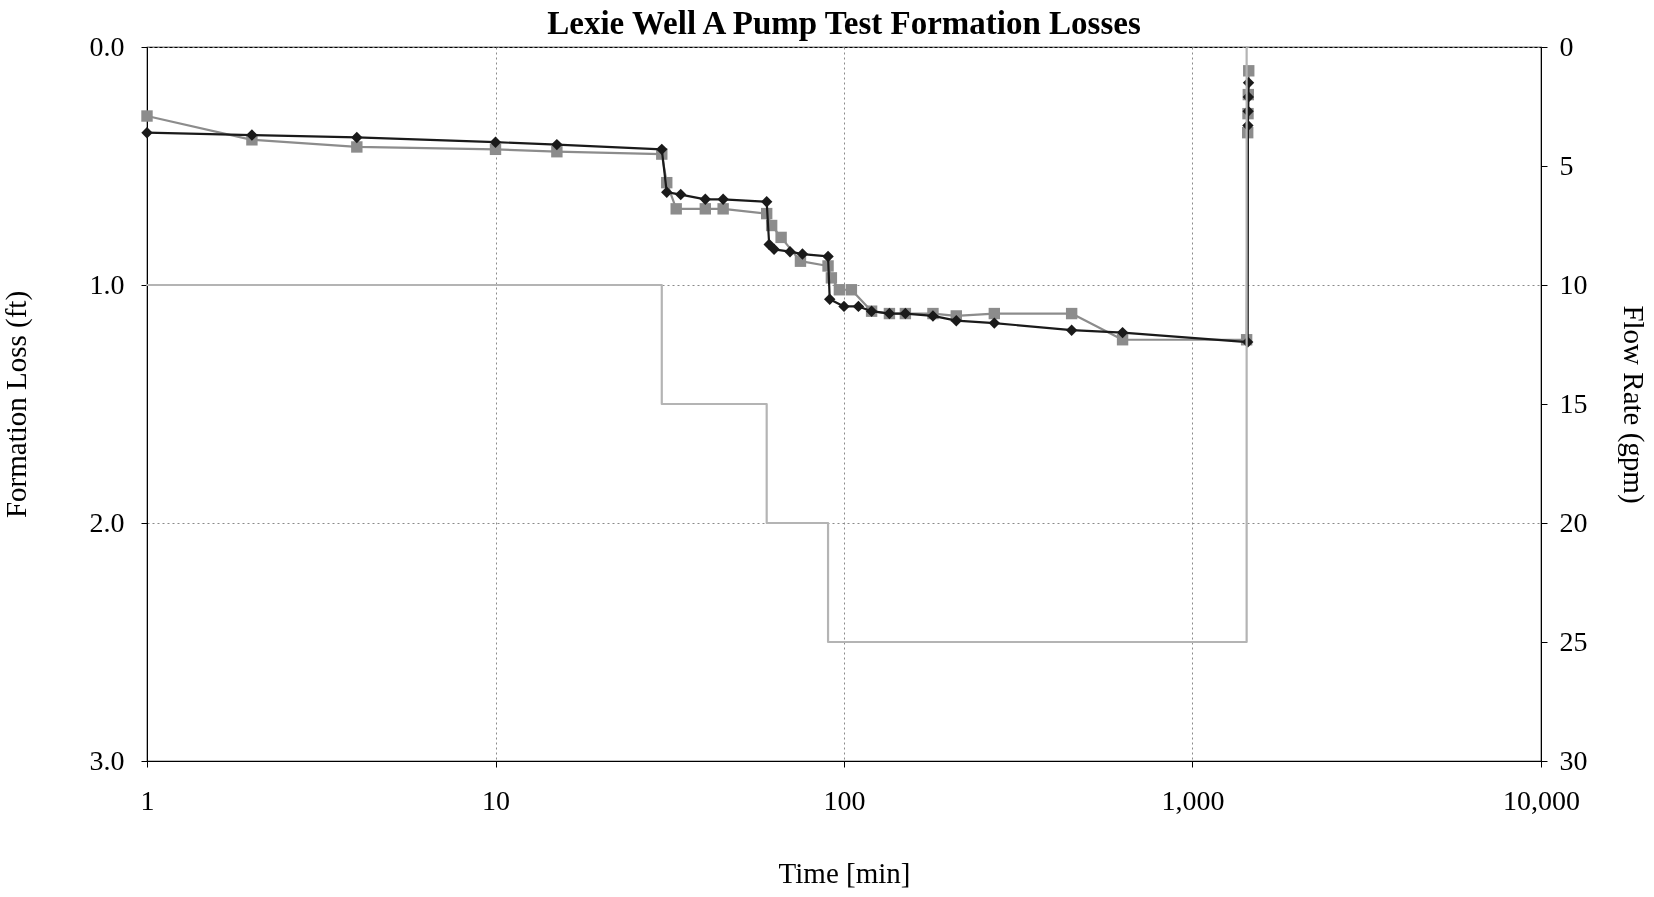  What do you see at coordinates (1193, 800) in the screenshot?
I see `x-tick-label: 1,000` at bounding box center [1193, 800].